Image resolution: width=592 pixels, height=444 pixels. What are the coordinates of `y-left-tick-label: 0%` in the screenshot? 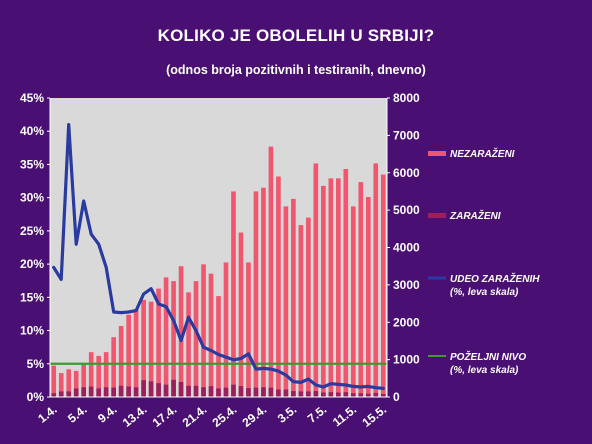 It's located at (36, 397).